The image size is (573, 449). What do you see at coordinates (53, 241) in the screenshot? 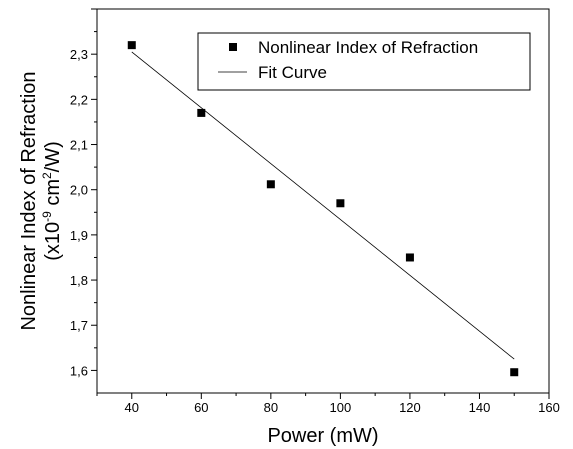
I see `y-axis-title-prefix: (x10` at bounding box center [53, 241].